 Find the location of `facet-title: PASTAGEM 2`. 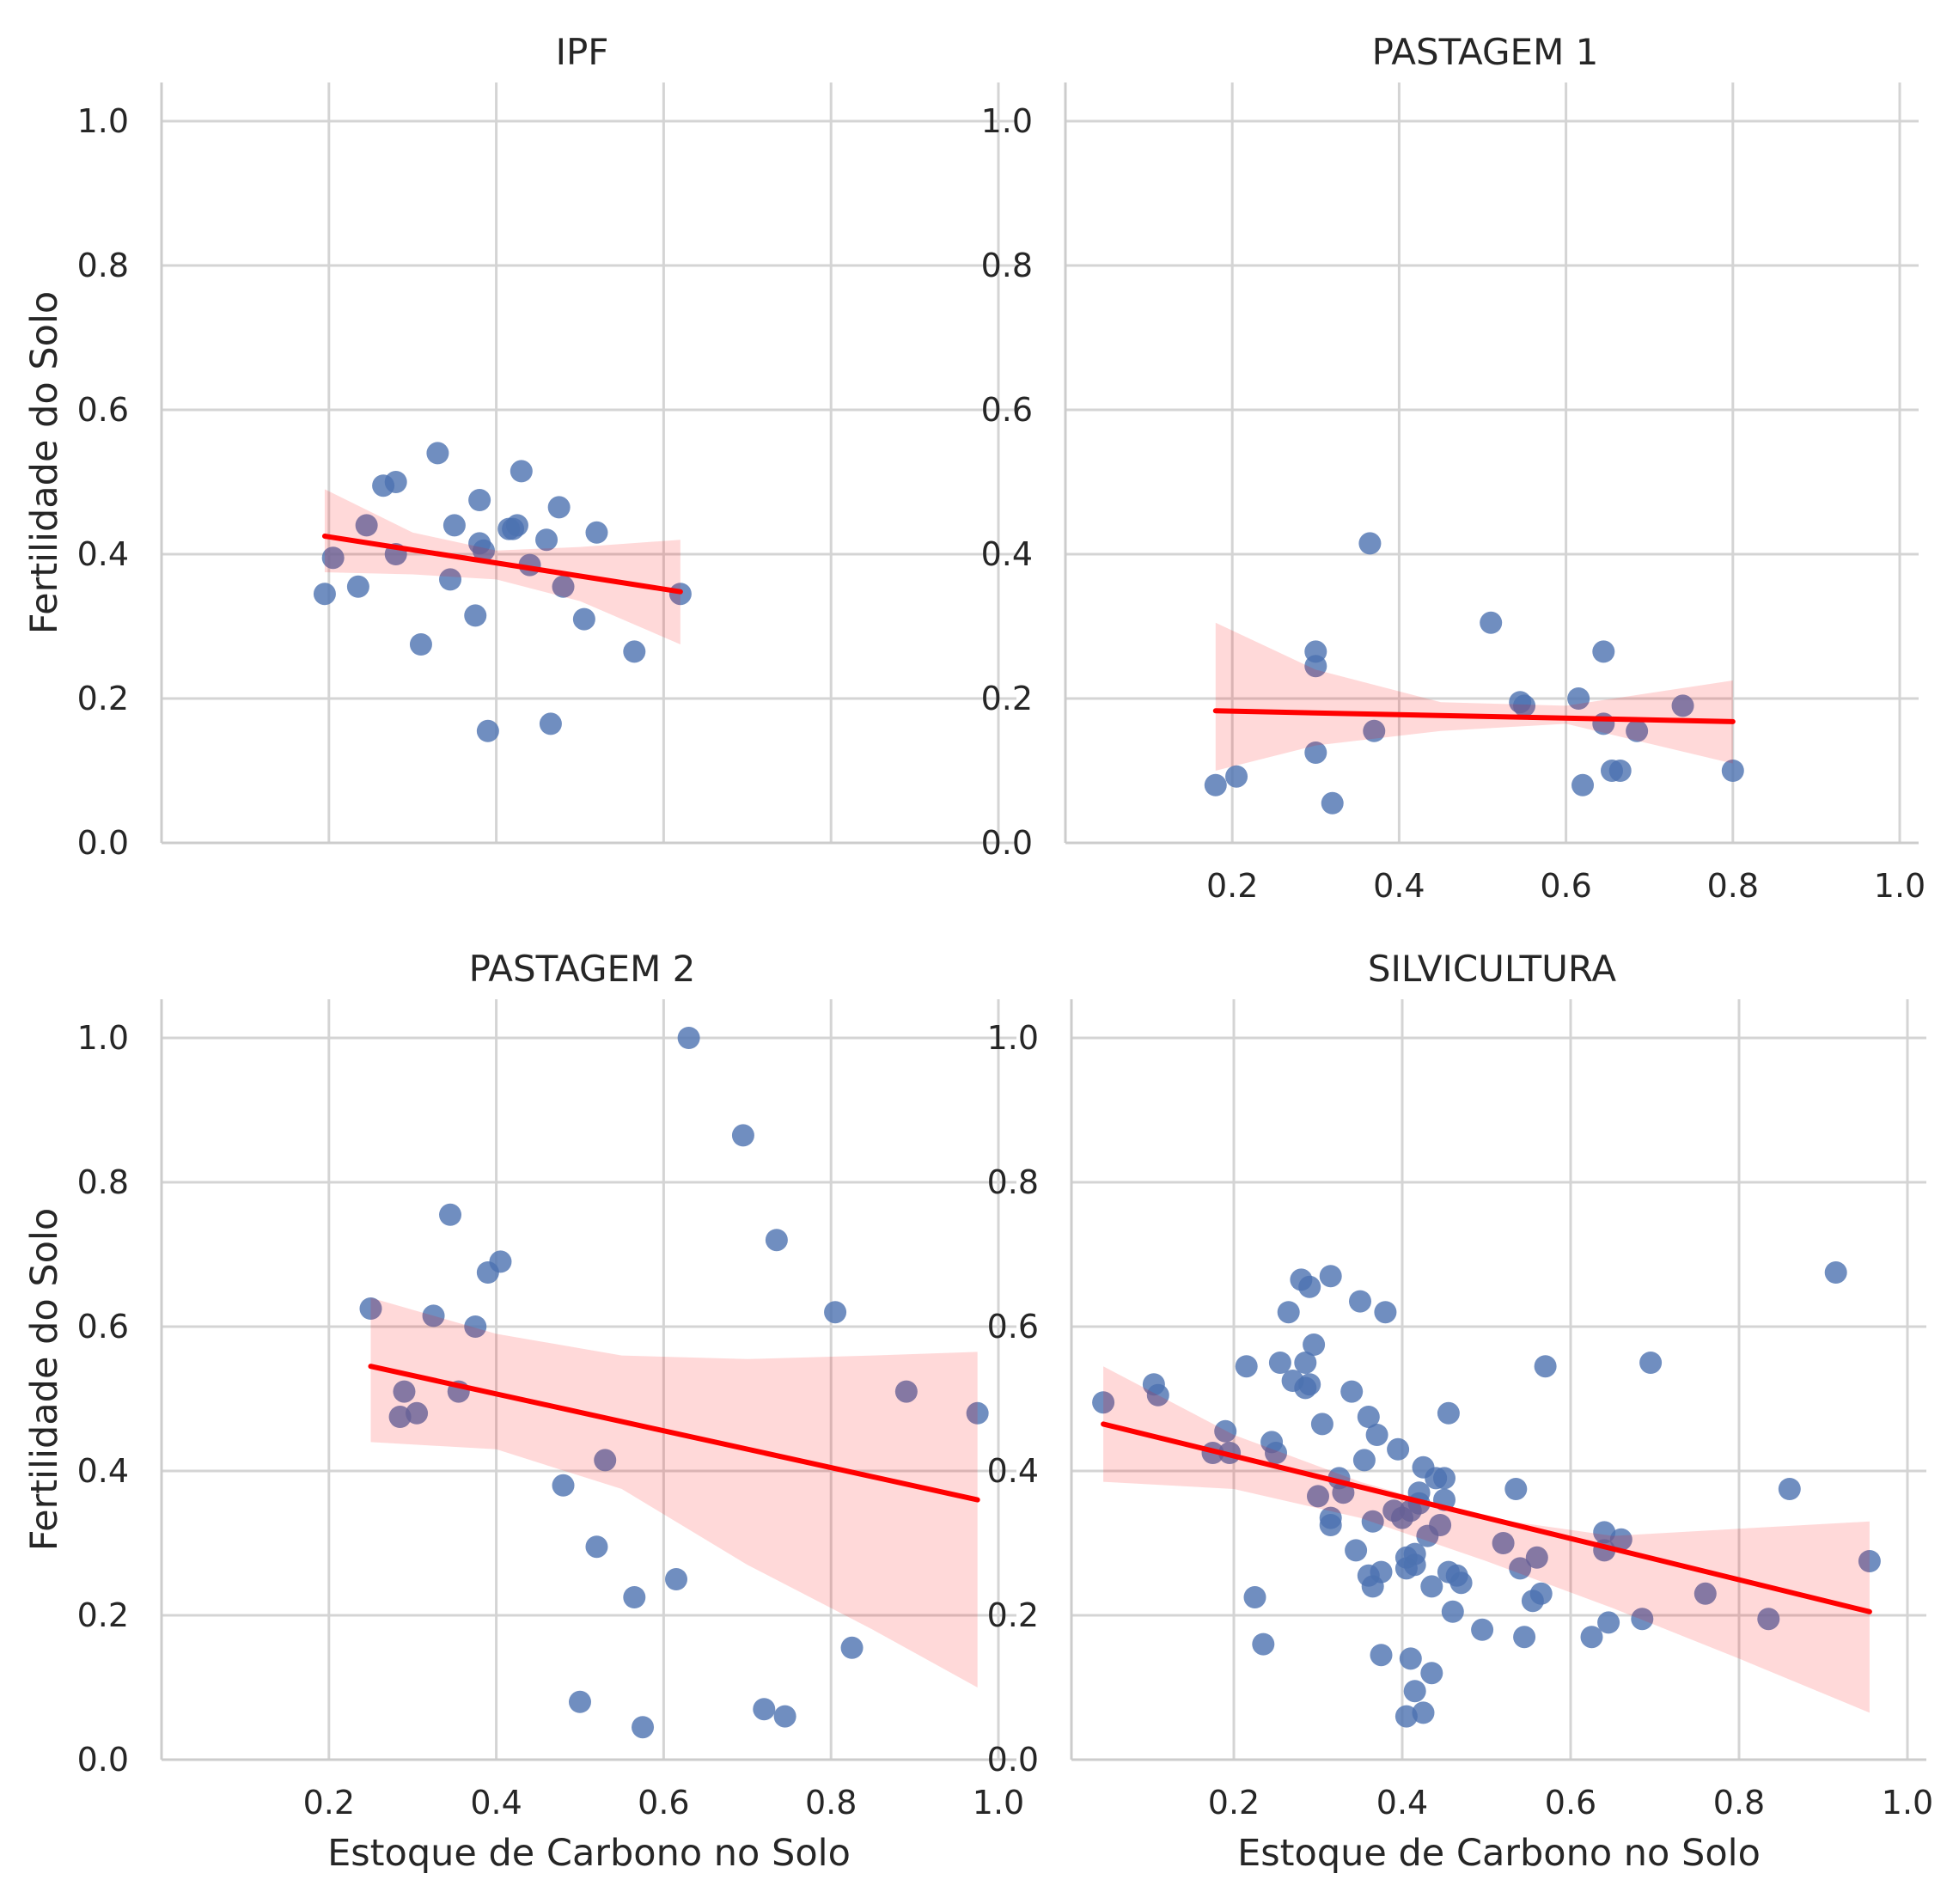

facet-title: PASTAGEM 2 is located at coordinates (582, 969).